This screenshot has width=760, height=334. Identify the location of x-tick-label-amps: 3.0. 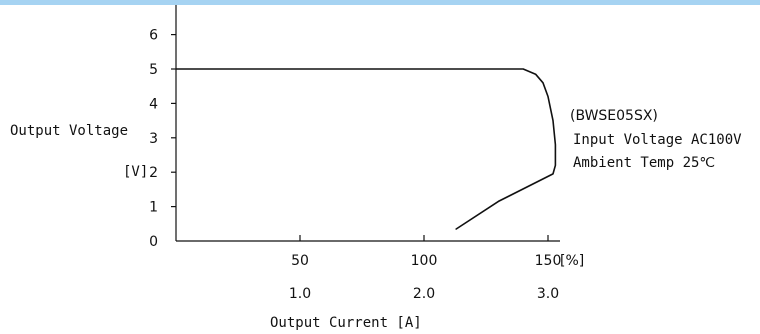
(548, 294).